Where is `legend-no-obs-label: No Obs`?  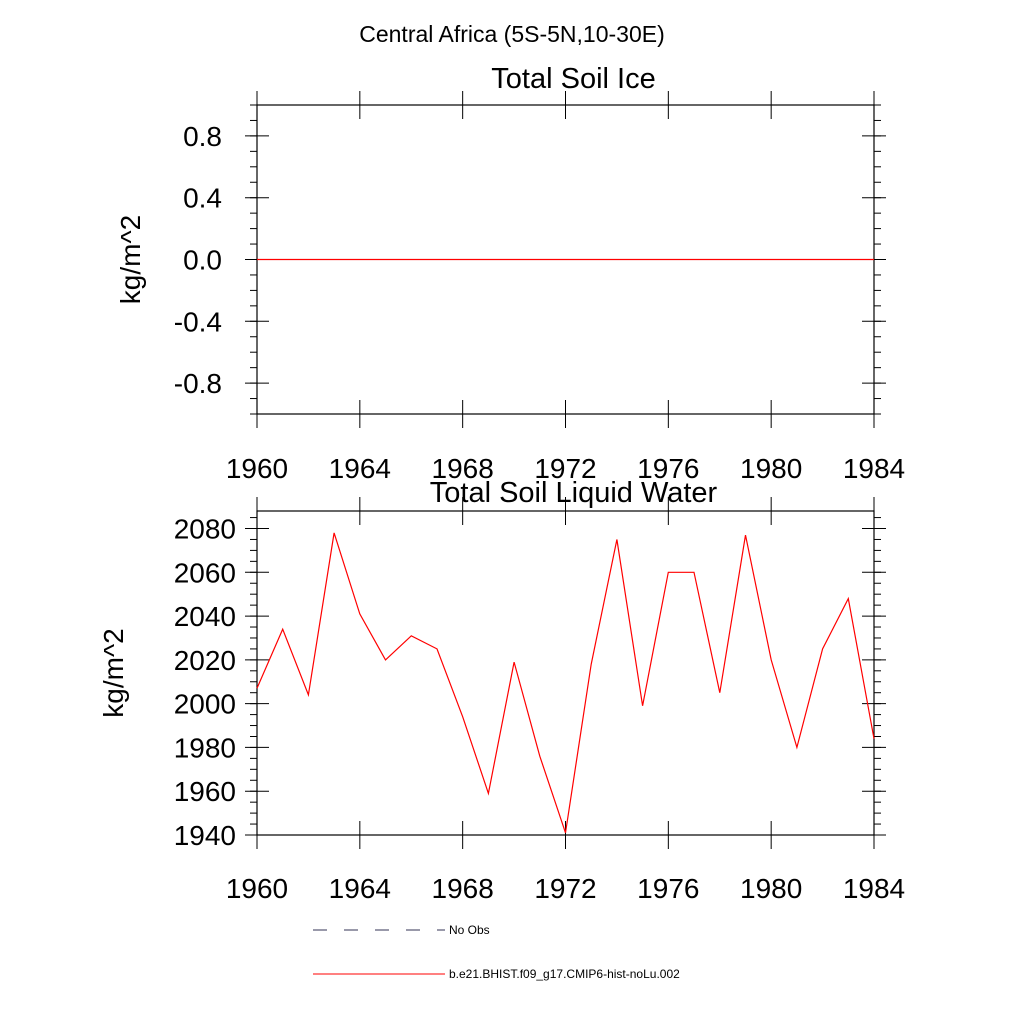
legend-no-obs-label: No Obs is located at coordinates (469, 930).